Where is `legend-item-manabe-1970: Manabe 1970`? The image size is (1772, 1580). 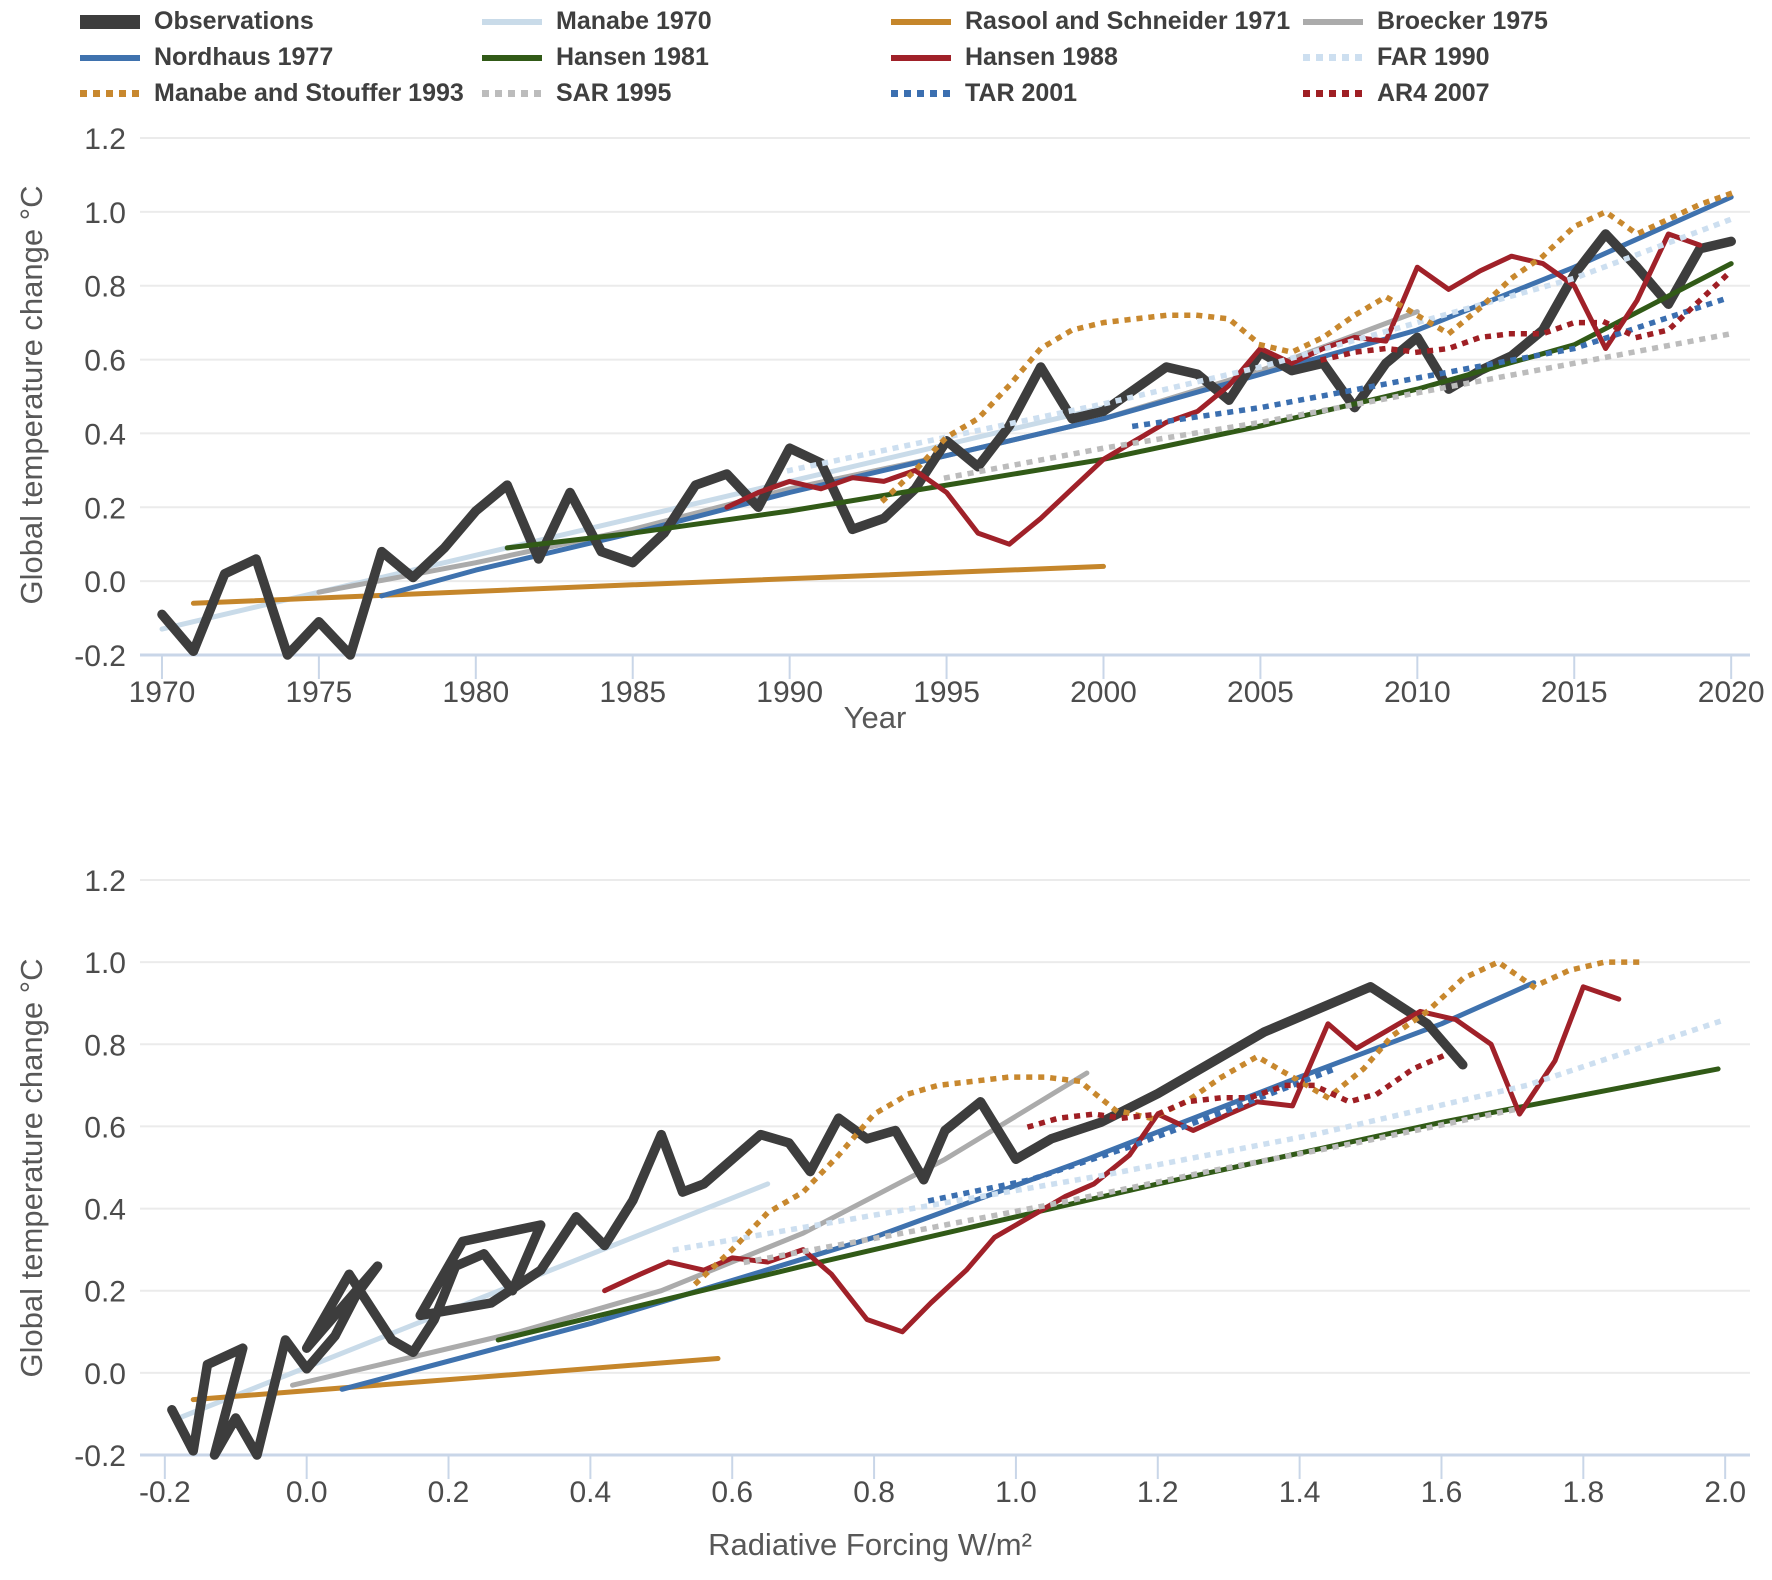
legend-item-manabe-1970: Manabe 1970 is located at coordinates (686, 21).